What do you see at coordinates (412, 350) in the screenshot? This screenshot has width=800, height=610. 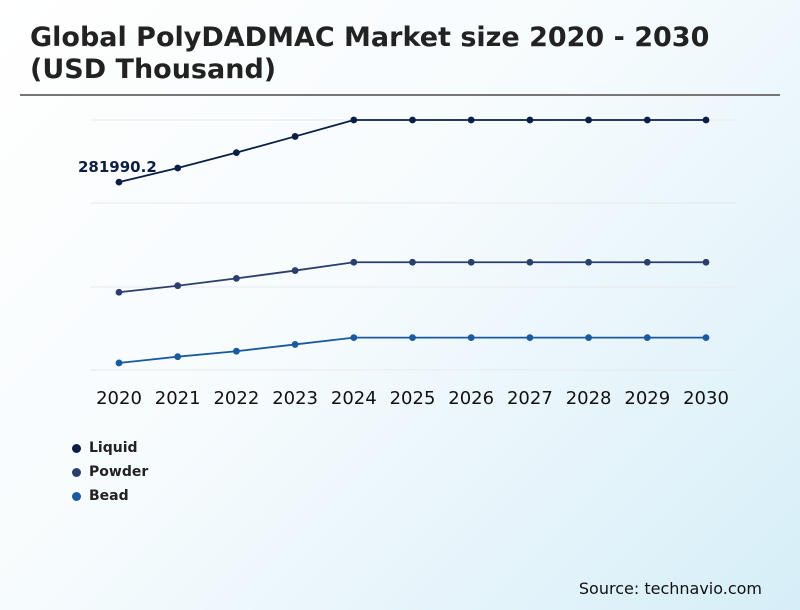 I see `series-line-bead` at bounding box center [412, 350].